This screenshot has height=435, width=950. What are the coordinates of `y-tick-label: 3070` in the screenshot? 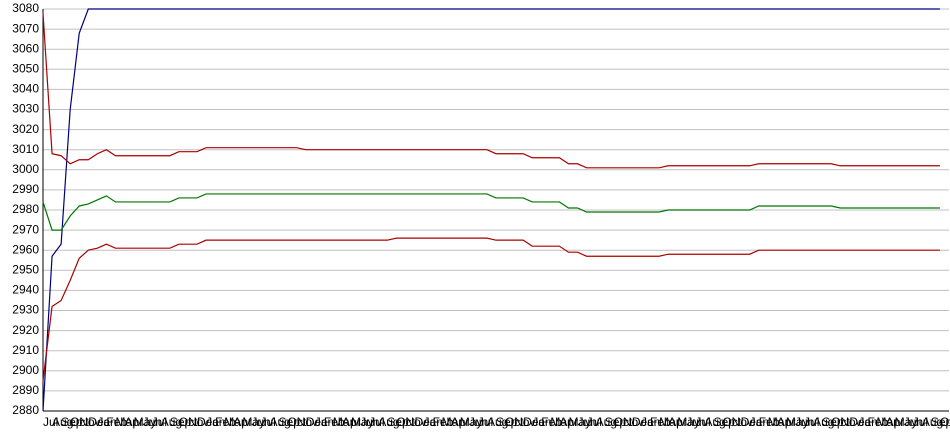 It's located at (25, 28).